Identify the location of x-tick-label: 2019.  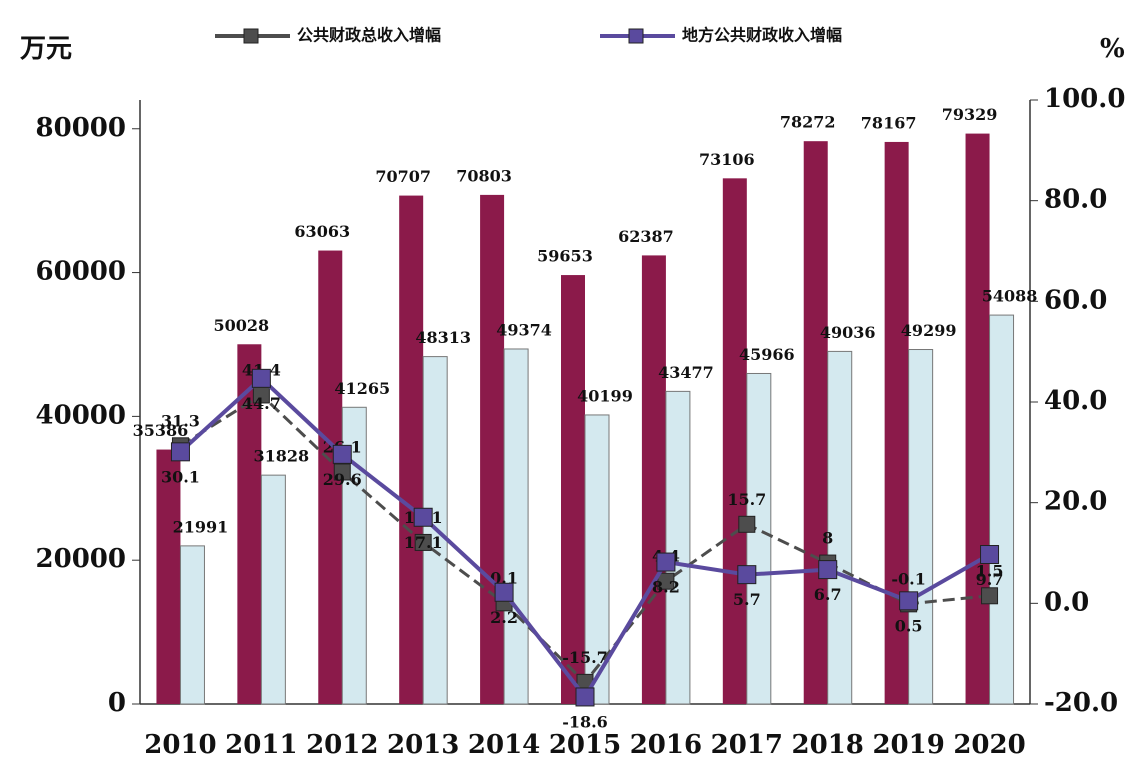
(908, 745).